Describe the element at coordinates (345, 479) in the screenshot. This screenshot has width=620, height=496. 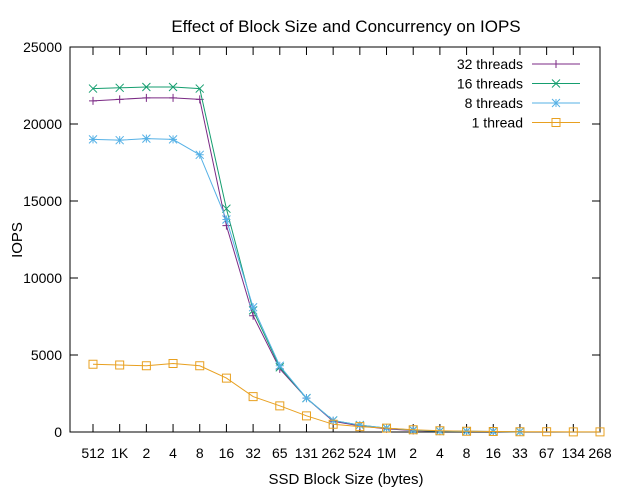
I see `x-axis-label: SSD Block Size (bytes)` at that location.